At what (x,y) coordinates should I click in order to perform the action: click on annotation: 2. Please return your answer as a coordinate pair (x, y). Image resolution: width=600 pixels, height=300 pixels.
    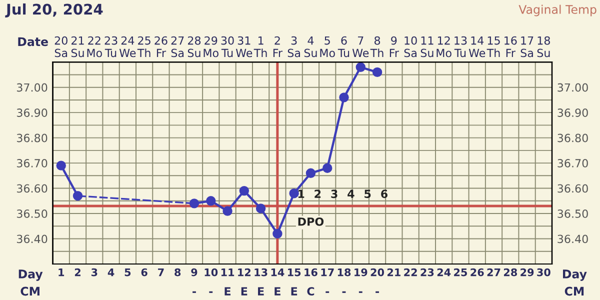
    Looking at the image, I should click on (317, 194).